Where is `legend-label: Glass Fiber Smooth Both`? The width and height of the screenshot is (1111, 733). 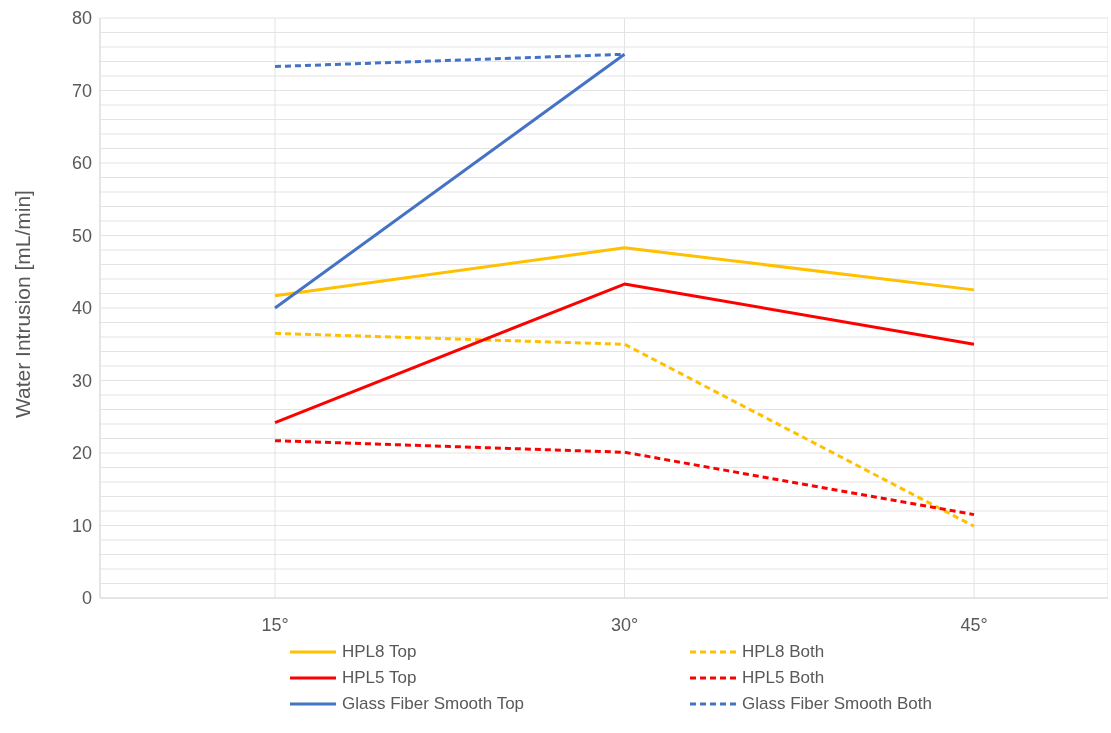
legend-label: Glass Fiber Smooth Both is located at coordinates (837, 704).